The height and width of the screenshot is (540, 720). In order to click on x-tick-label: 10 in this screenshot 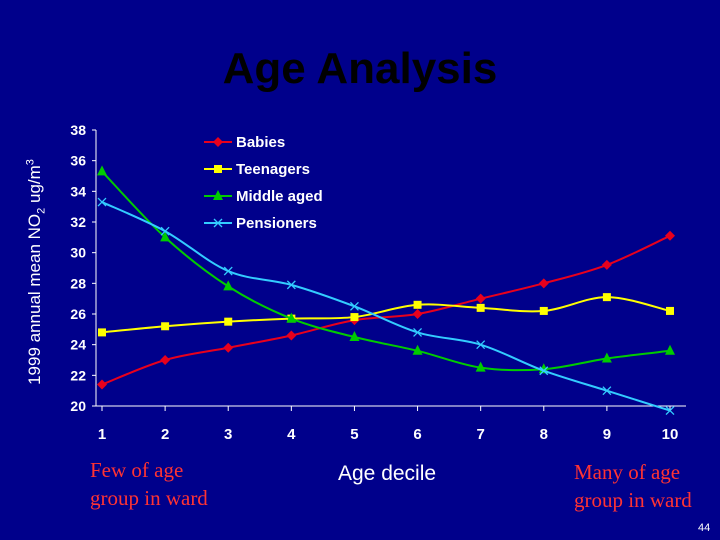, I will do `click(670, 434)`.